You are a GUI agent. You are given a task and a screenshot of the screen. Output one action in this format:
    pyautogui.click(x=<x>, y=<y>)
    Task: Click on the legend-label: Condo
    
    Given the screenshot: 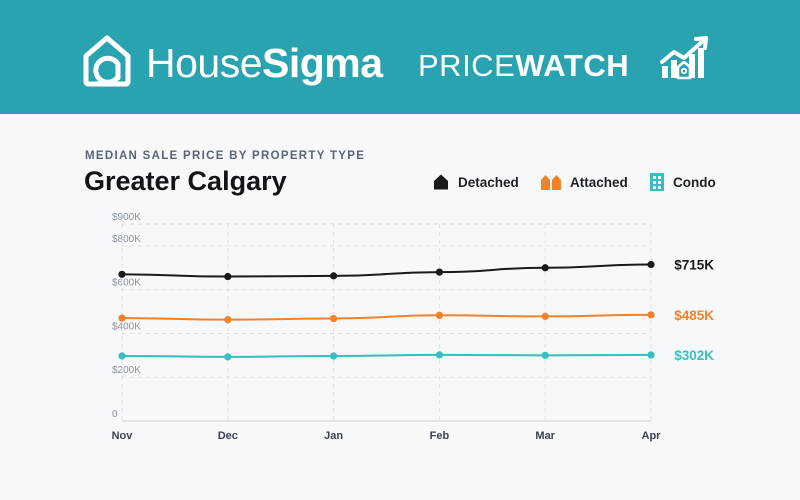 What is the action you would take?
    pyautogui.click(x=694, y=182)
    